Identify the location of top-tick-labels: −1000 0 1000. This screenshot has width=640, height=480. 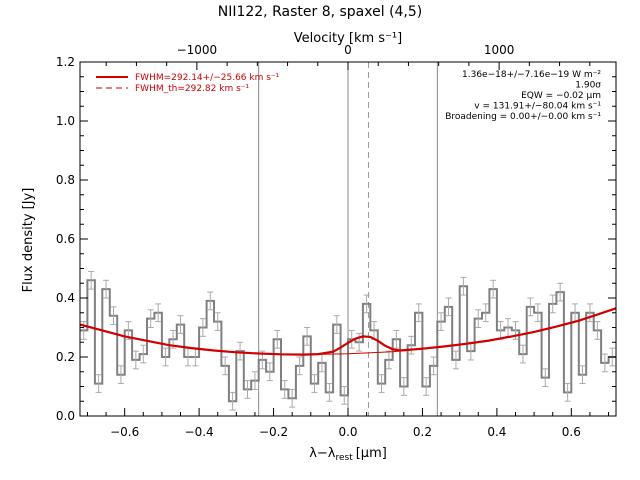
(346, 50).